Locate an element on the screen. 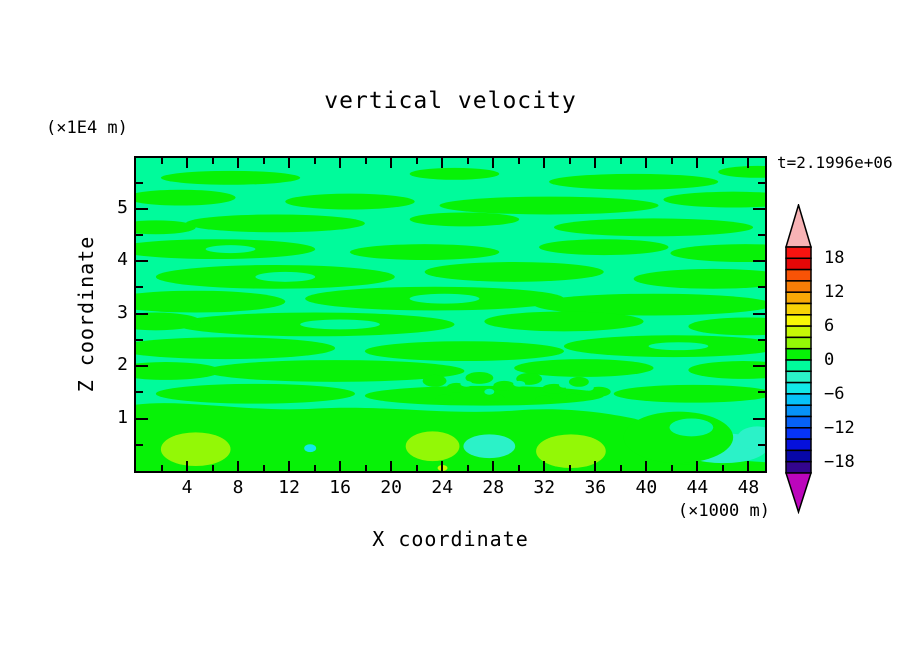  chart-title: vertical velocity is located at coordinates (450, 101).